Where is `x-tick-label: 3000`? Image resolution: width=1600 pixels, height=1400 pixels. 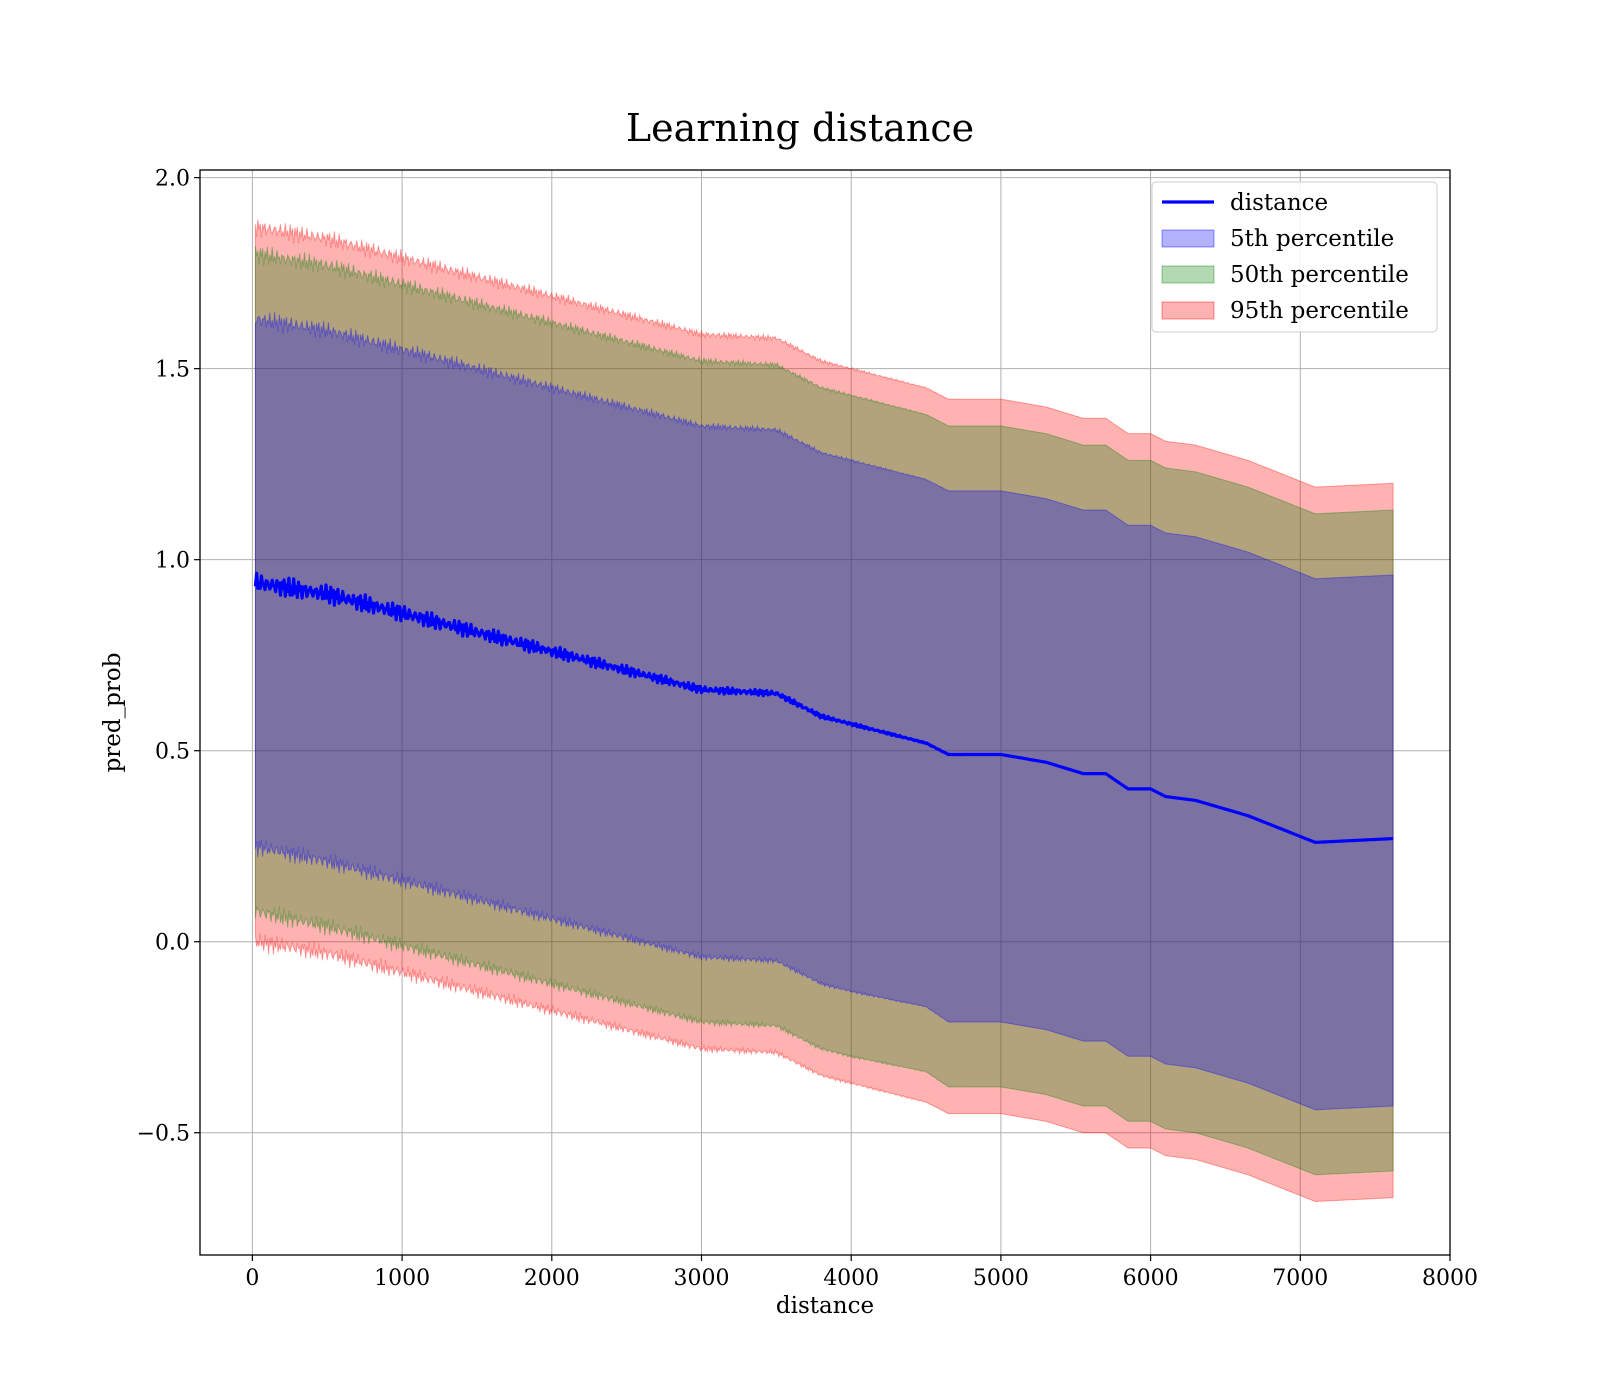
x-tick-label: 3000 is located at coordinates (701, 1278).